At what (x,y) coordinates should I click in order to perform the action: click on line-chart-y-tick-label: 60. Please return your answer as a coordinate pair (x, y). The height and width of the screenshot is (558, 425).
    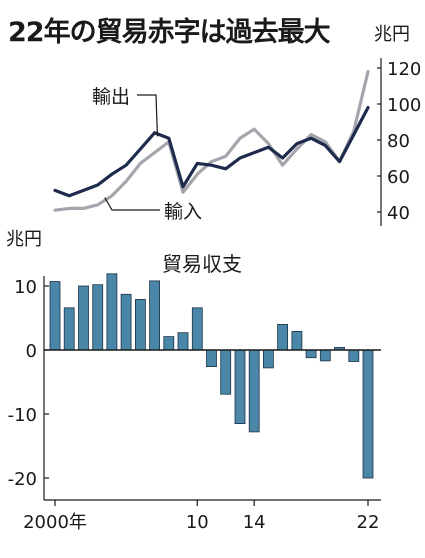
    Looking at the image, I should click on (398, 177).